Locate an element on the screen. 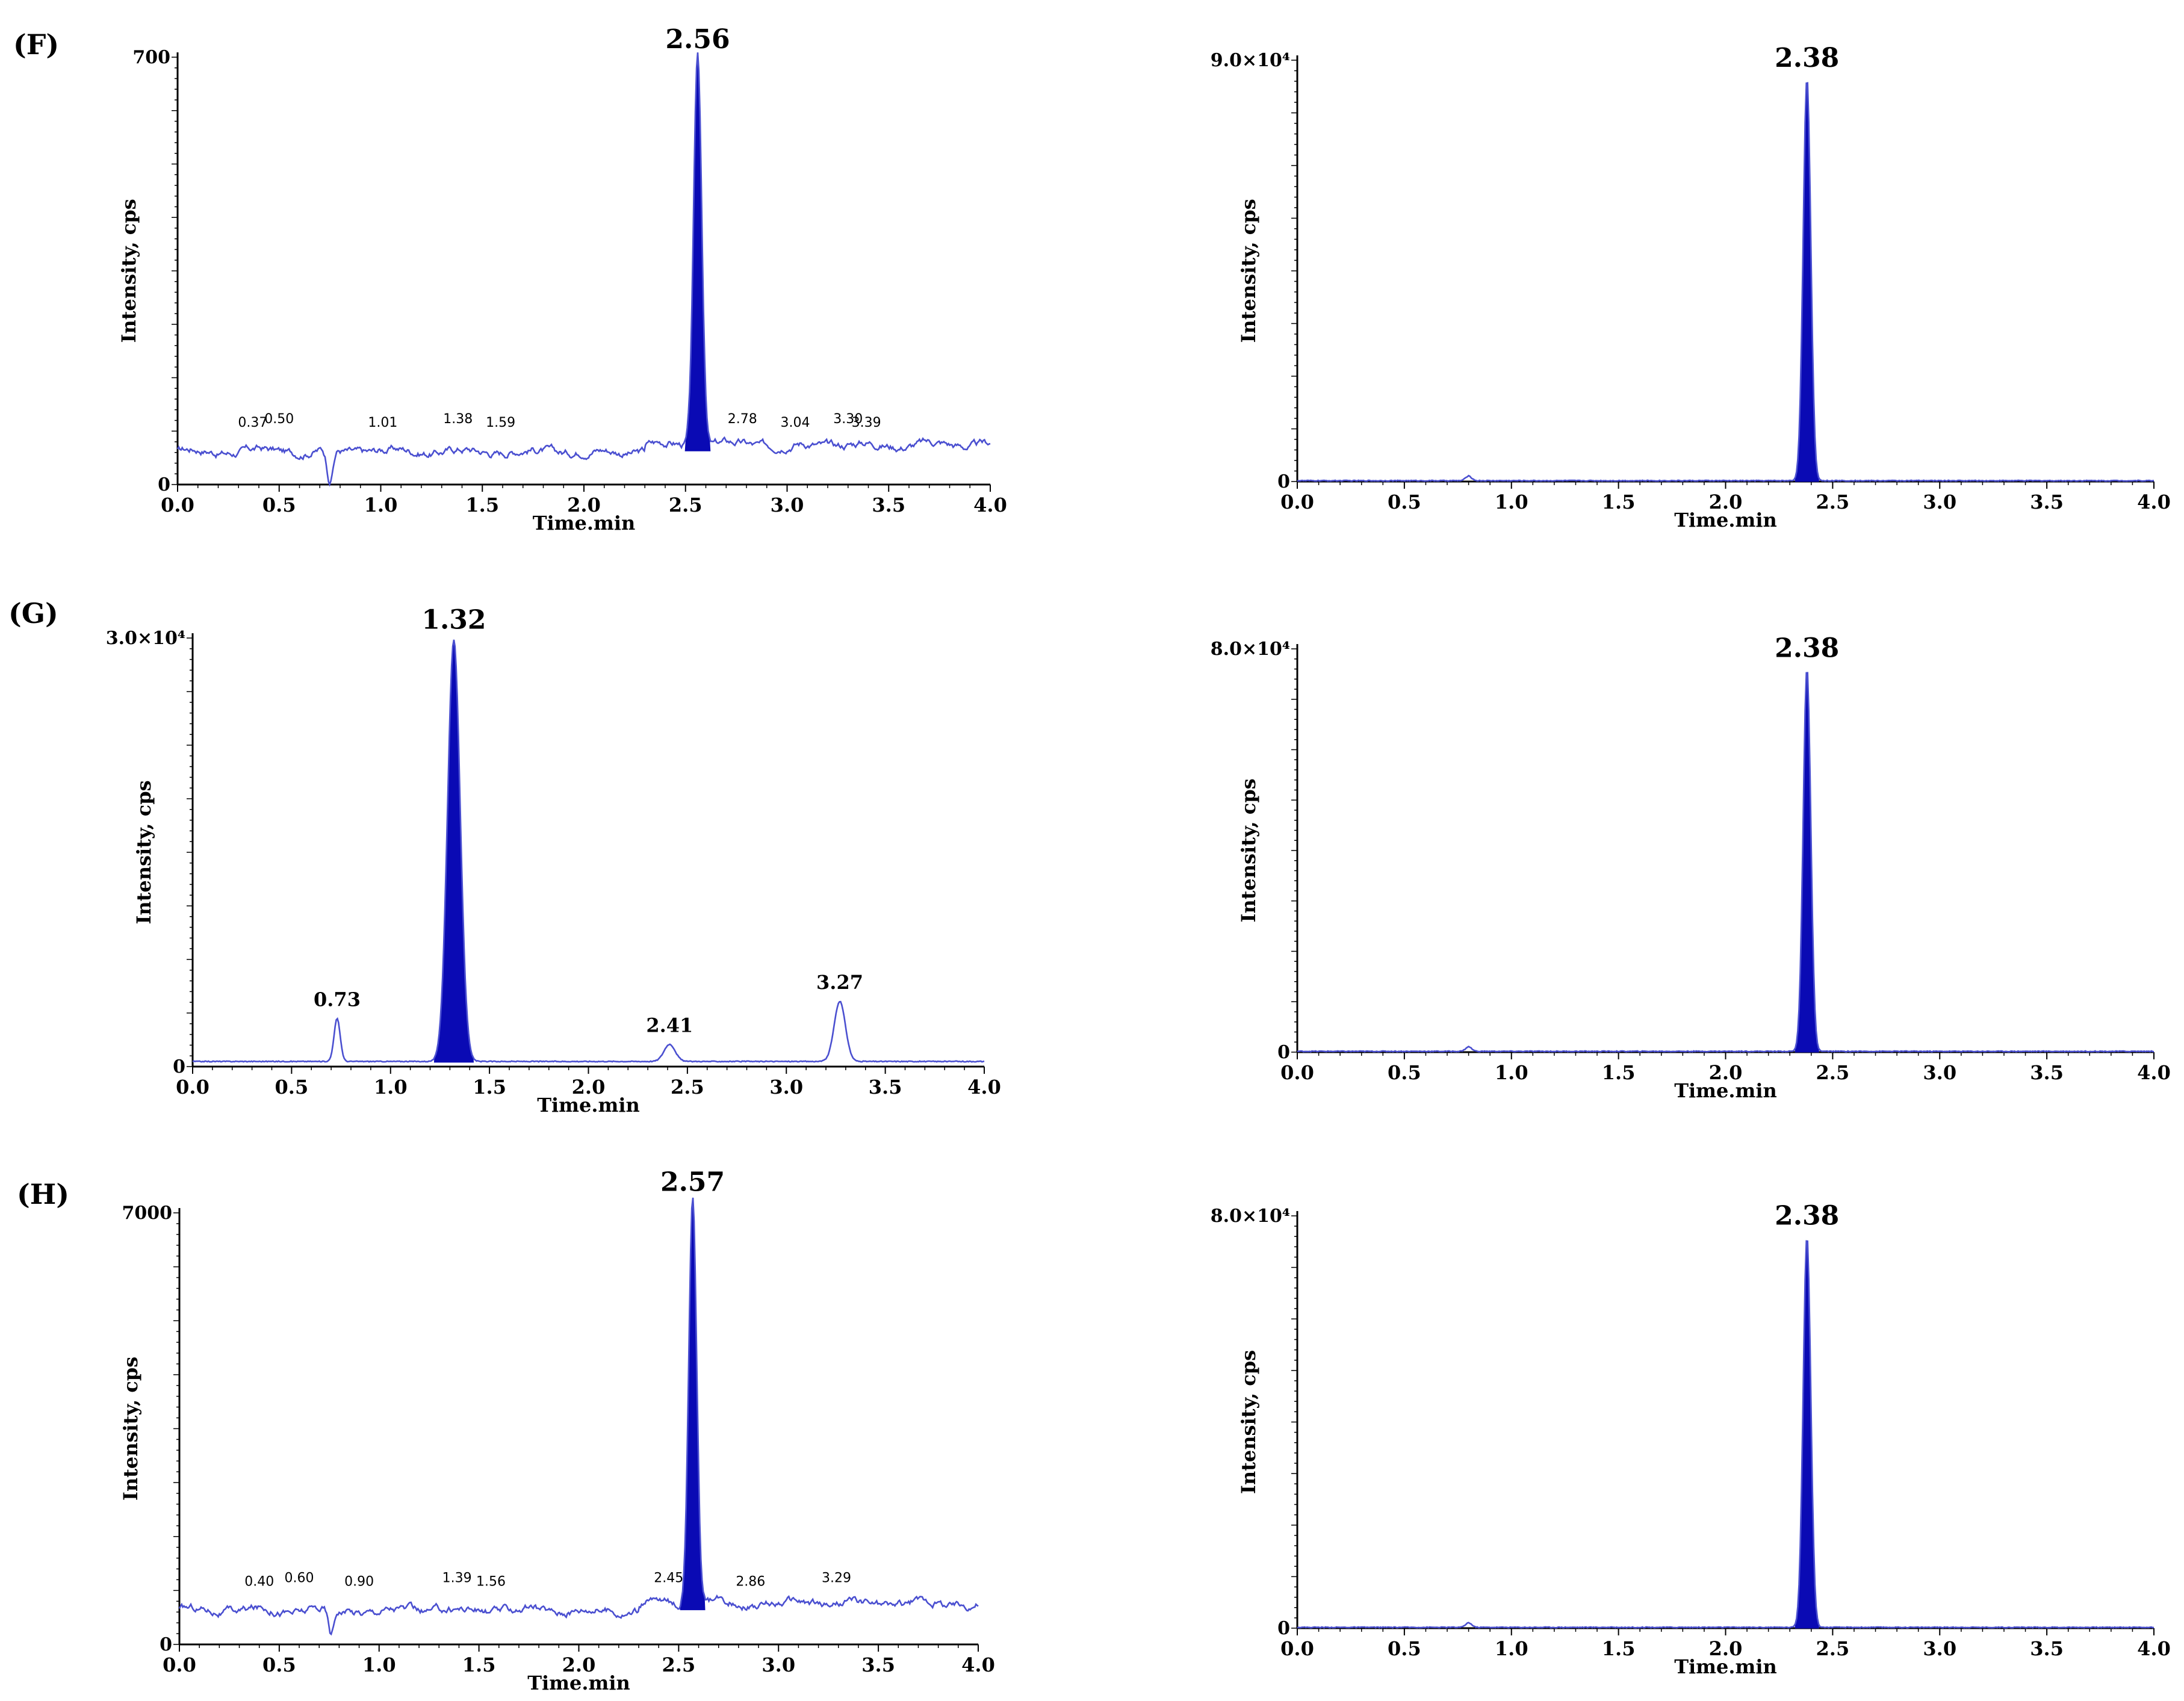  y-tick-label: 700 is located at coordinates (151, 57).